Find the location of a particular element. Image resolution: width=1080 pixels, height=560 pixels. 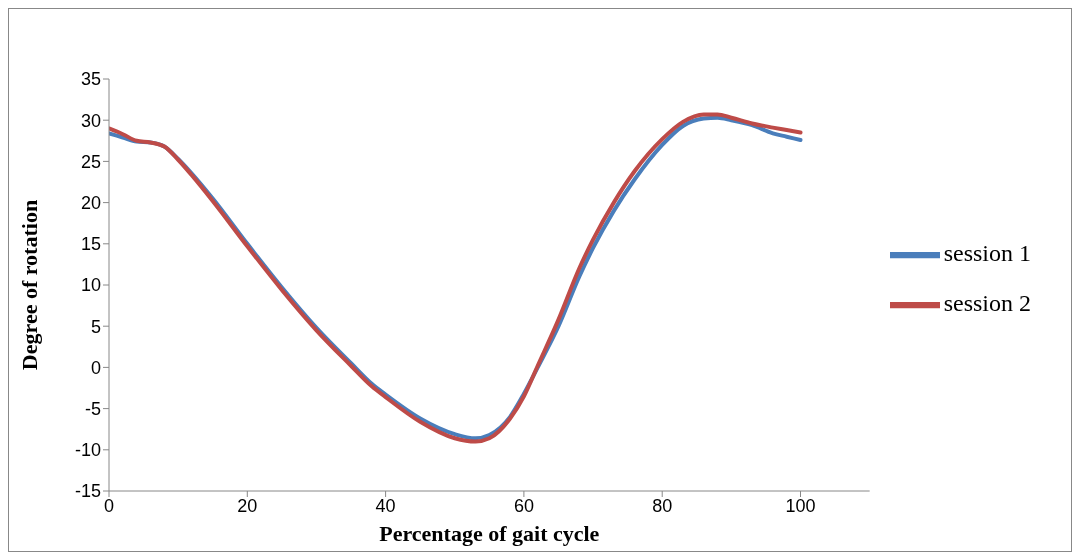

x-tick-label: 40 is located at coordinates (385, 505).